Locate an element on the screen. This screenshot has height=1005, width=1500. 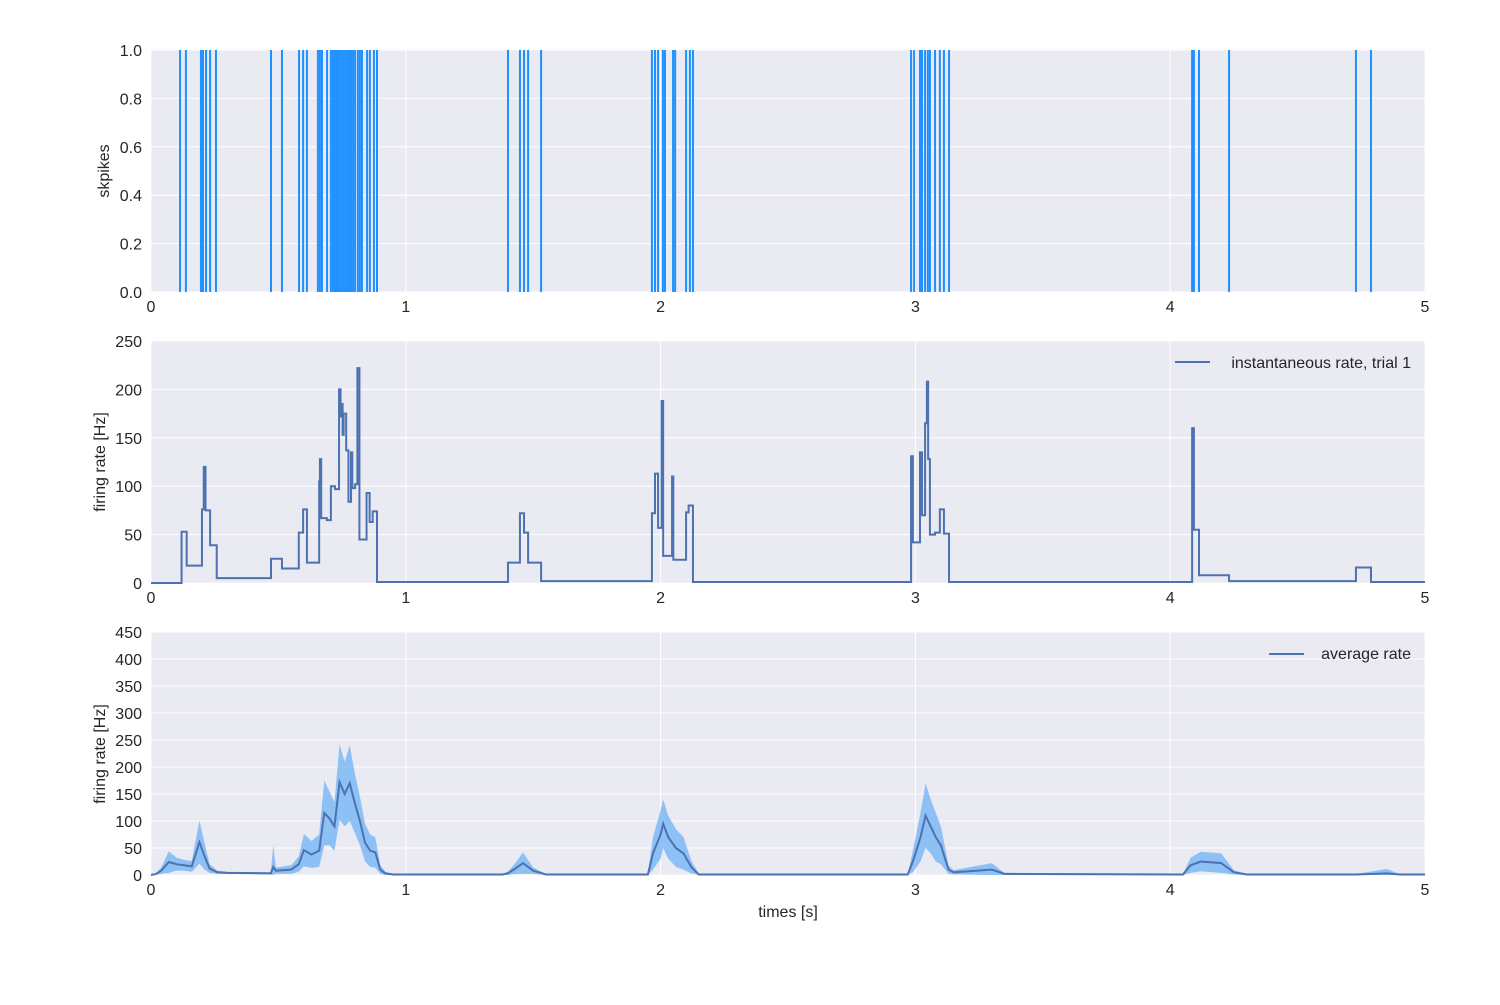
y-tick-label: 450 is located at coordinates (128, 633).